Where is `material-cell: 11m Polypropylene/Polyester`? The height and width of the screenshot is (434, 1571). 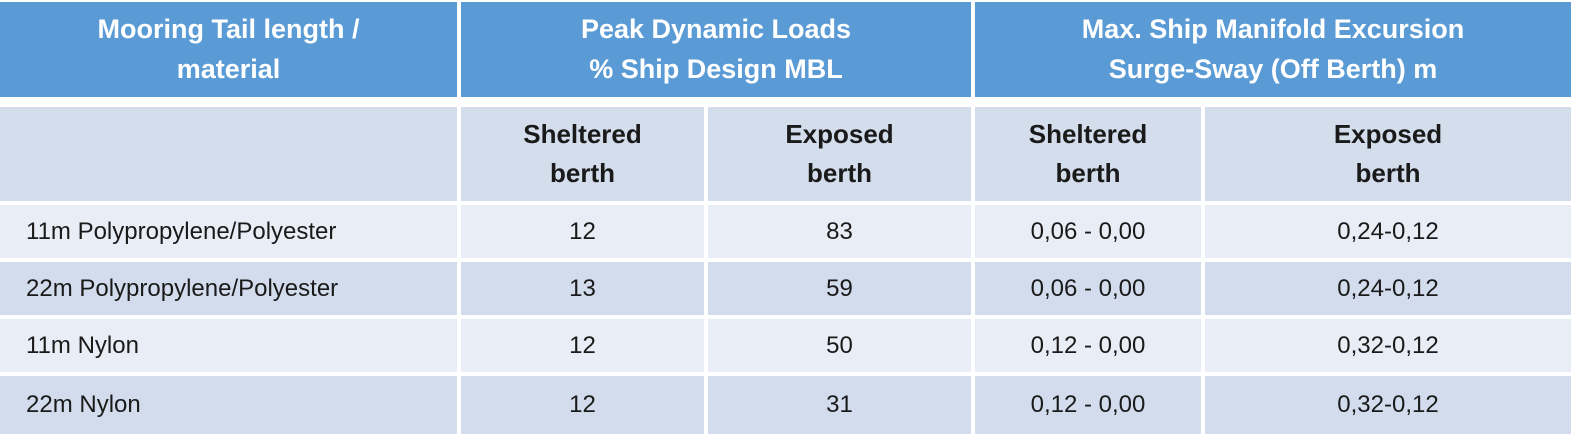 material-cell: 11m Polypropylene/Polyester is located at coordinates (228, 231).